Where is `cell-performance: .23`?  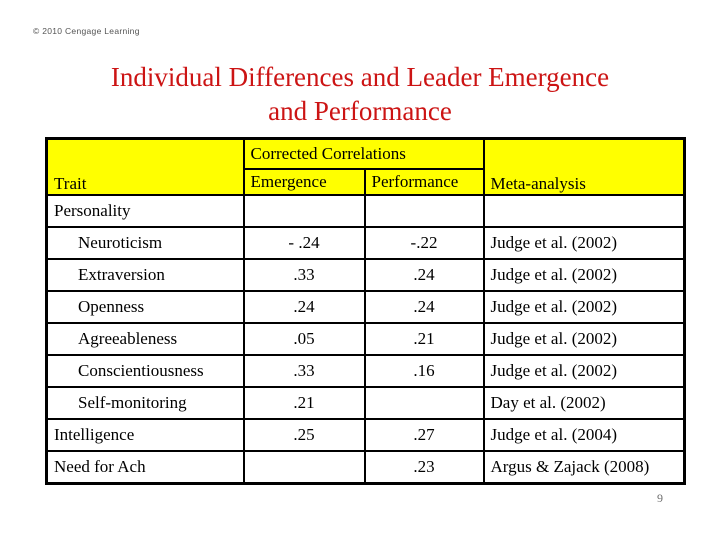 cell-performance: .23 is located at coordinates (424, 467).